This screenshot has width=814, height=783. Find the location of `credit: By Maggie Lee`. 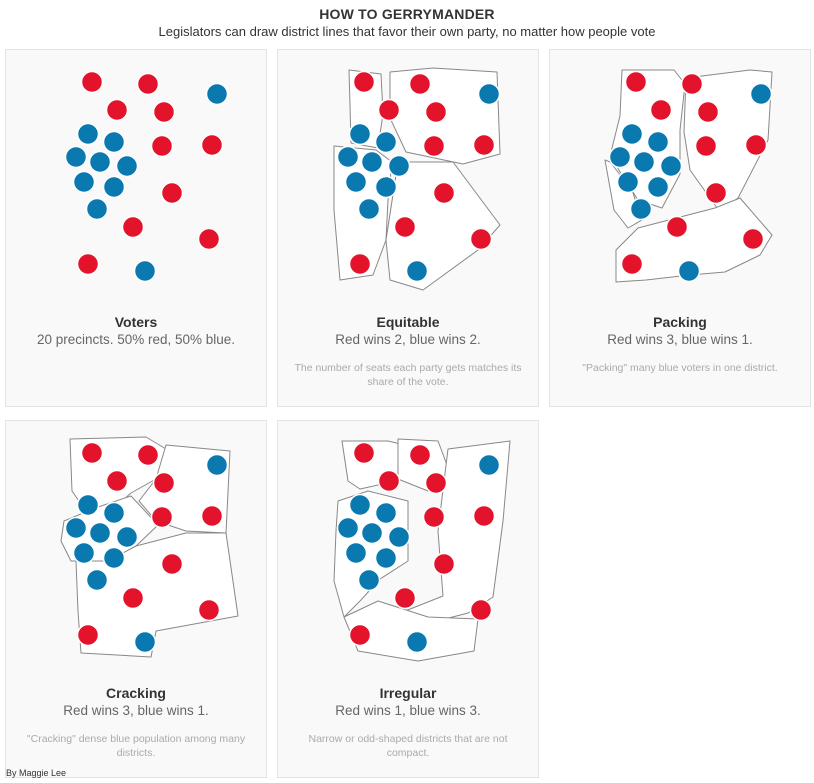

credit: By Maggie Lee is located at coordinates (36, 773).